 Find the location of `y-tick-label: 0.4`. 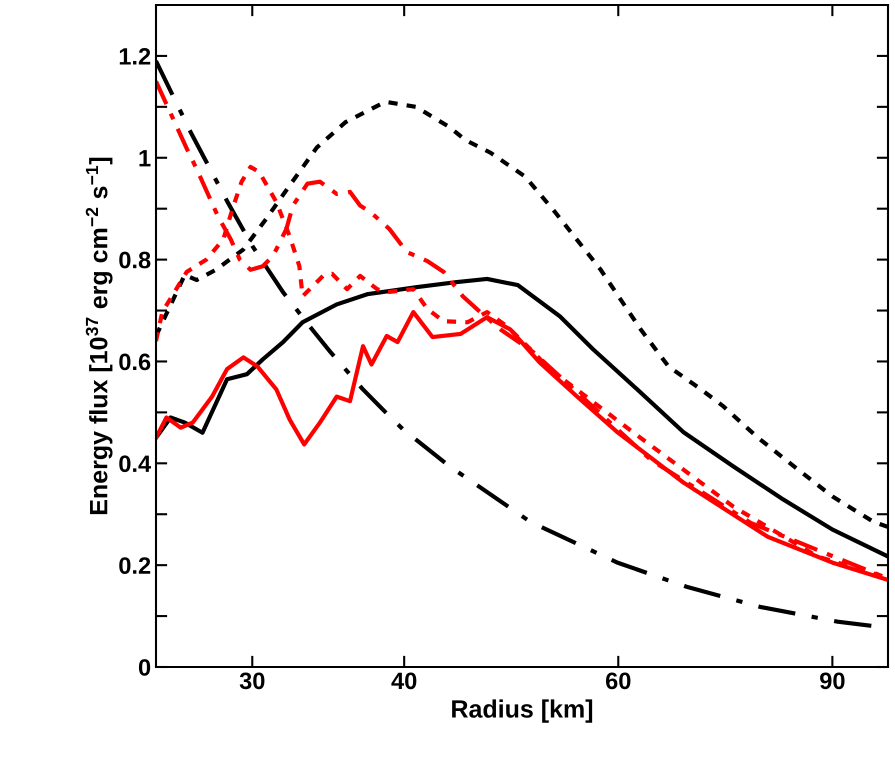

y-tick-label: 0.4 is located at coordinates (135, 463).